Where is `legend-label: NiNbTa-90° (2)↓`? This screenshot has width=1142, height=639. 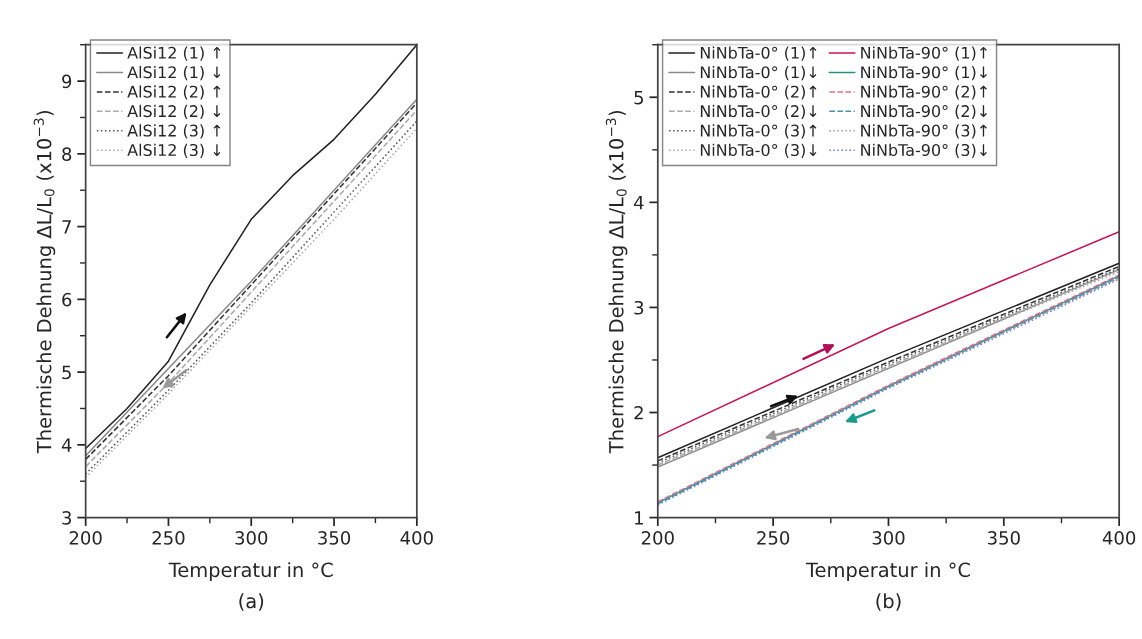
legend-label: NiNbTa-90° (2)↓ is located at coordinates (924, 112).